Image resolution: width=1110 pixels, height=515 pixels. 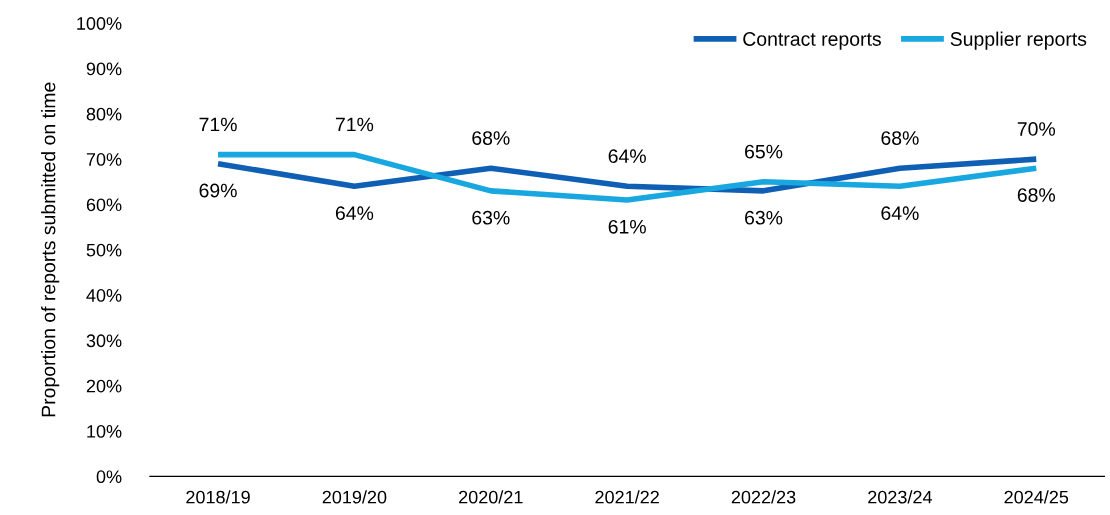 I want to click on legend-label: Supplier reports, so click(x=1018, y=40).